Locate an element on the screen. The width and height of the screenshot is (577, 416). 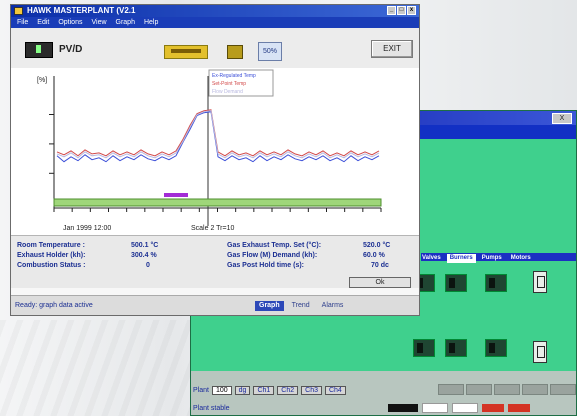
bottom-tabs: Graph Trend Alarms is located at coordinates (301, 306).